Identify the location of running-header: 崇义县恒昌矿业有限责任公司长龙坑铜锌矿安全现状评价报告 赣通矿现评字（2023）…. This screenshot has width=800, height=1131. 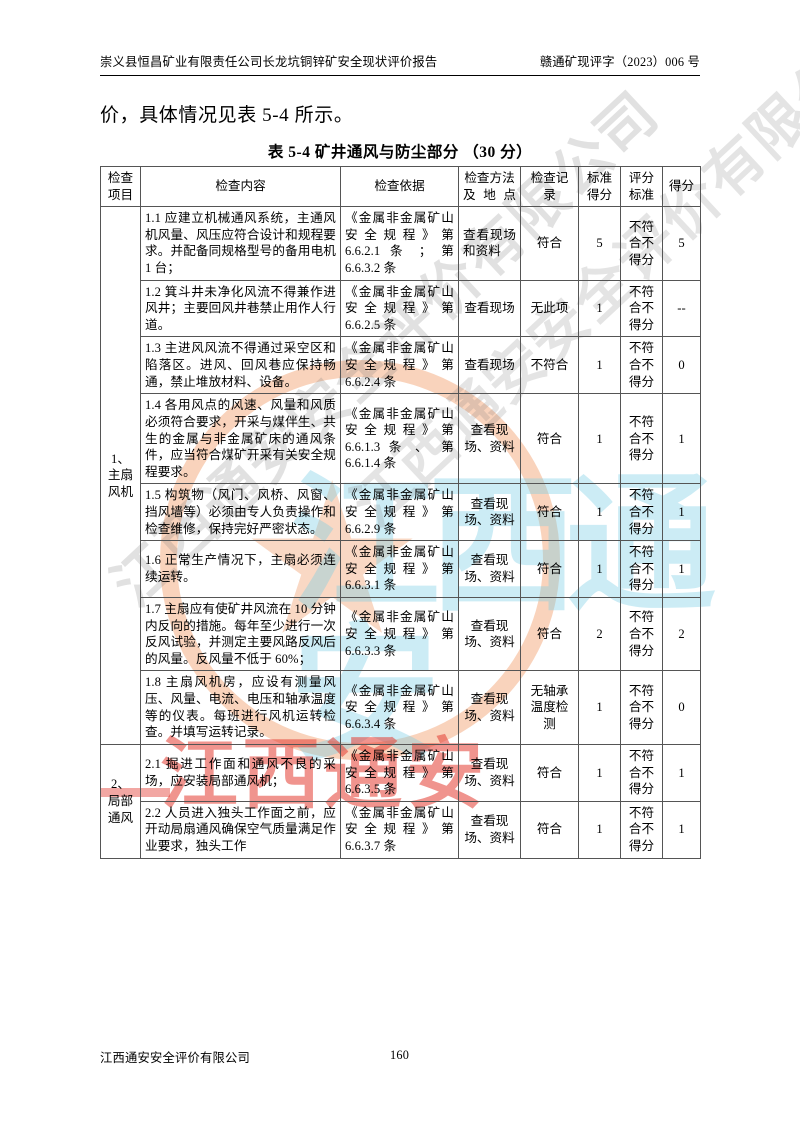
(400, 64).